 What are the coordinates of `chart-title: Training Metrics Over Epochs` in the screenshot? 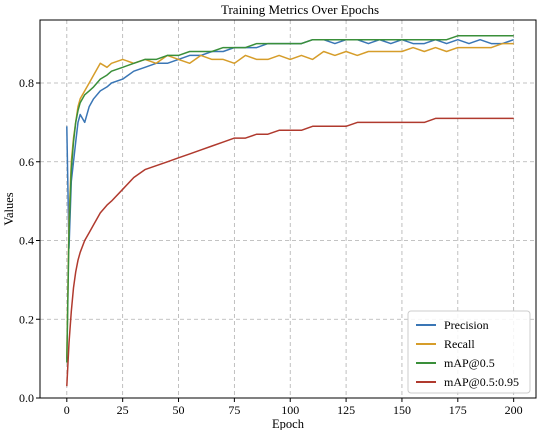 It's located at (300, 9).